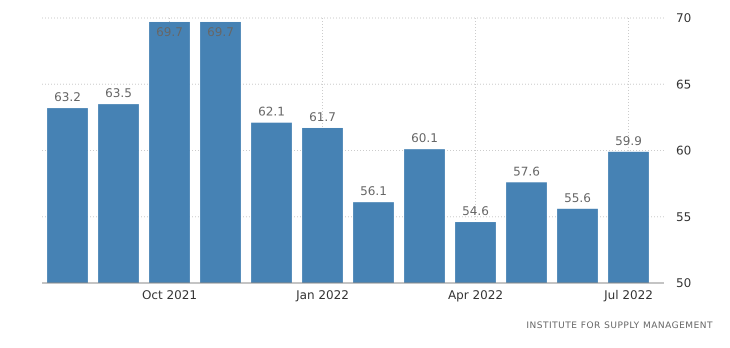 The width and height of the screenshot is (730, 348). What do you see at coordinates (475, 211) in the screenshot?
I see `data-label: 54.6` at bounding box center [475, 211].